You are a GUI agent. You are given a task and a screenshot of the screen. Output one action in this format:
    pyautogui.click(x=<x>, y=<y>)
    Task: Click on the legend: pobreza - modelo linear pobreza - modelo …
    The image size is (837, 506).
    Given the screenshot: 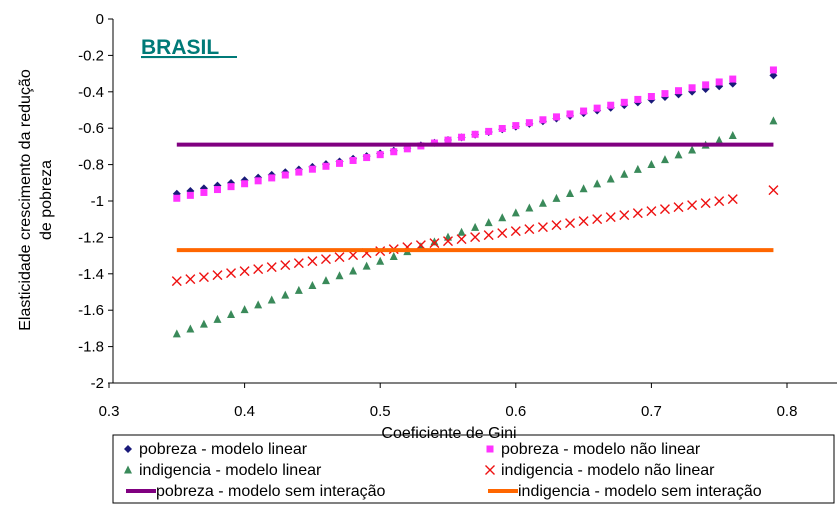 What is the action you would take?
    pyautogui.click(x=473, y=469)
    